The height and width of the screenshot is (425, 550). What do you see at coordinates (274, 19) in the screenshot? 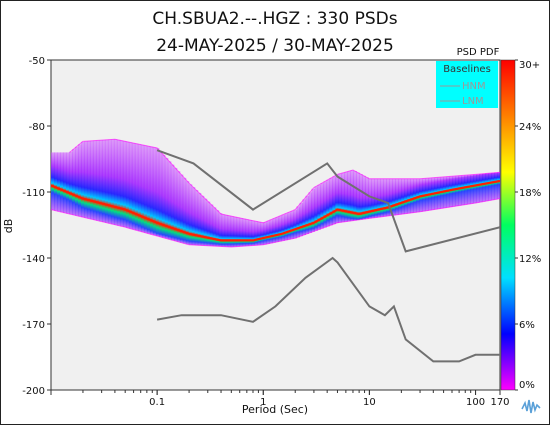
I see `chart-title: CH.SBUA2.--.HGZ : 330 PSDs` at bounding box center [274, 19].